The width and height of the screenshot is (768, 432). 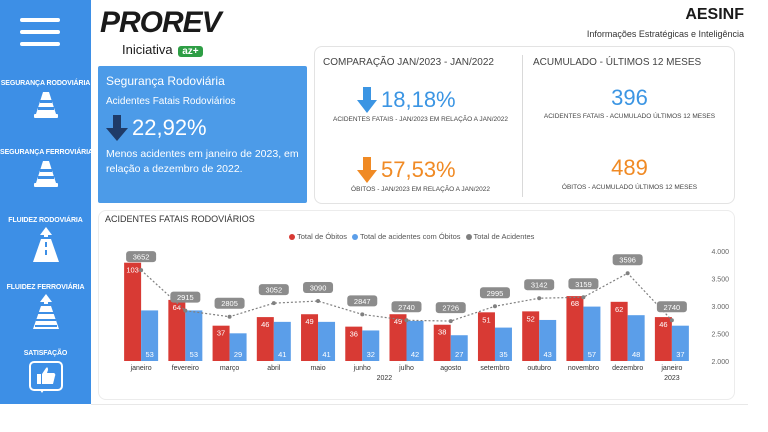 What do you see at coordinates (408, 62) in the screenshot?
I see `comparison-heading: COMPARAÇÃO JAN/2023 - JAN/2022` at bounding box center [408, 62].